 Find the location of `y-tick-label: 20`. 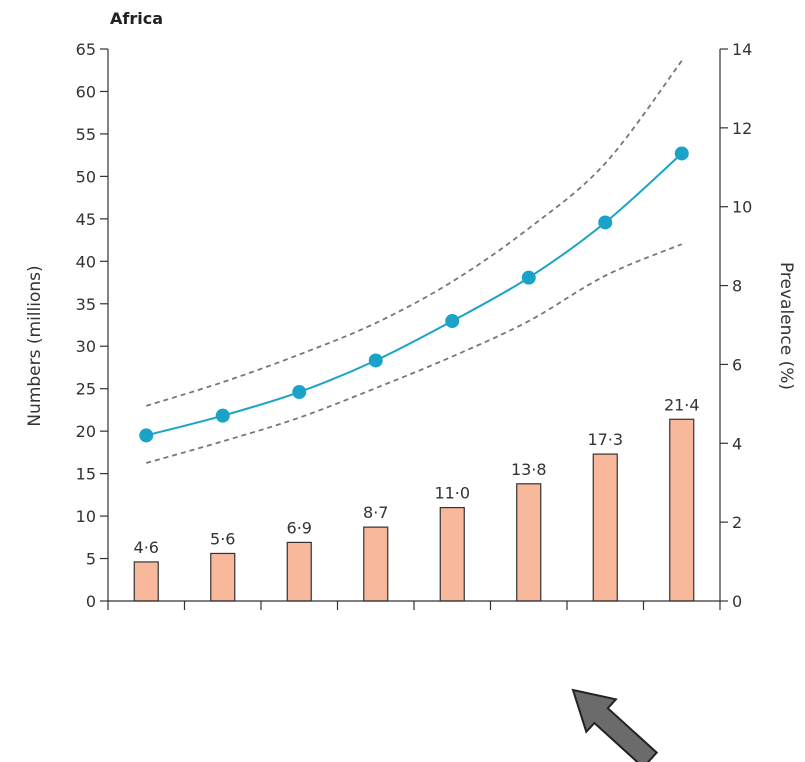

y-tick-label: 20 is located at coordinates (86, 431).